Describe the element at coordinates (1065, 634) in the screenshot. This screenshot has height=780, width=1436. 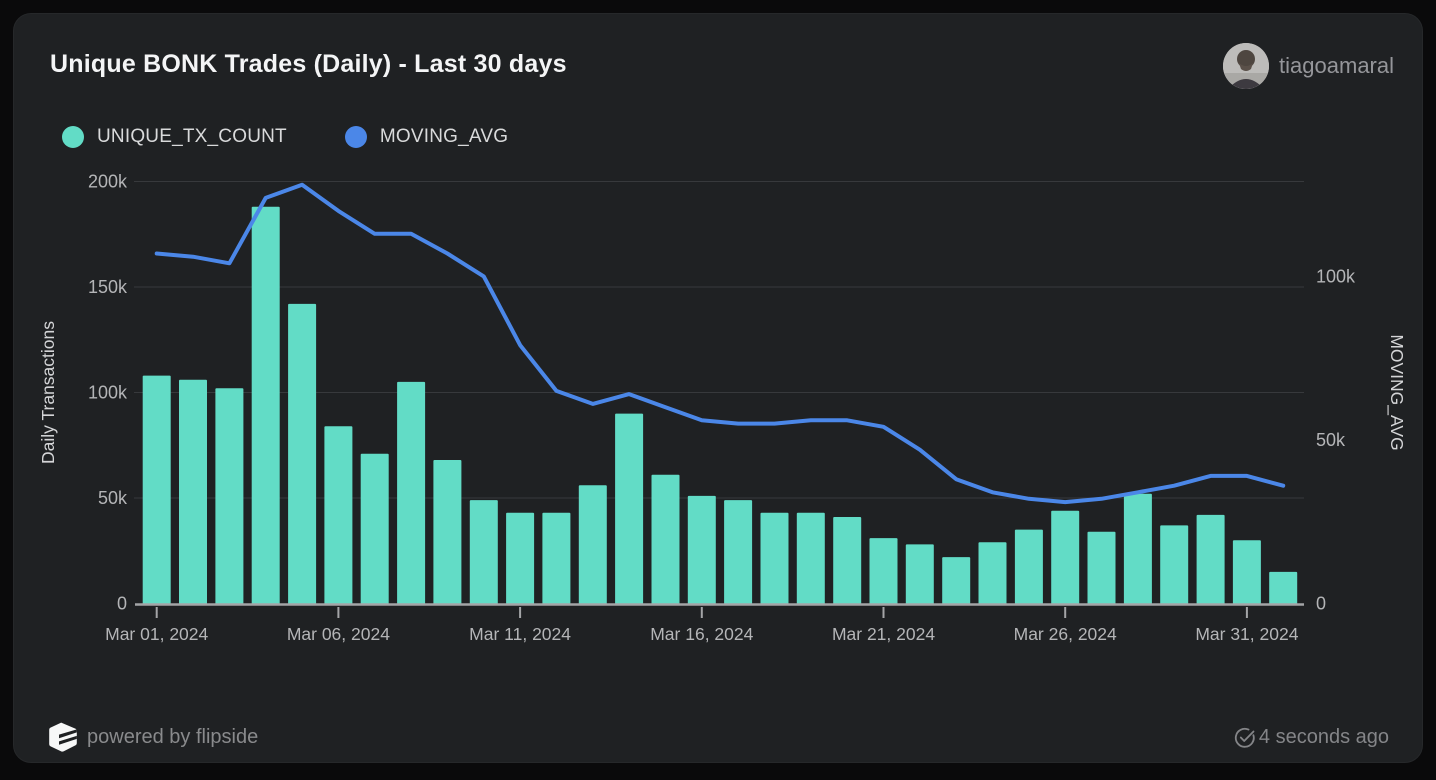
I see `x-tick-label: Mar 26, 2024` at that location.